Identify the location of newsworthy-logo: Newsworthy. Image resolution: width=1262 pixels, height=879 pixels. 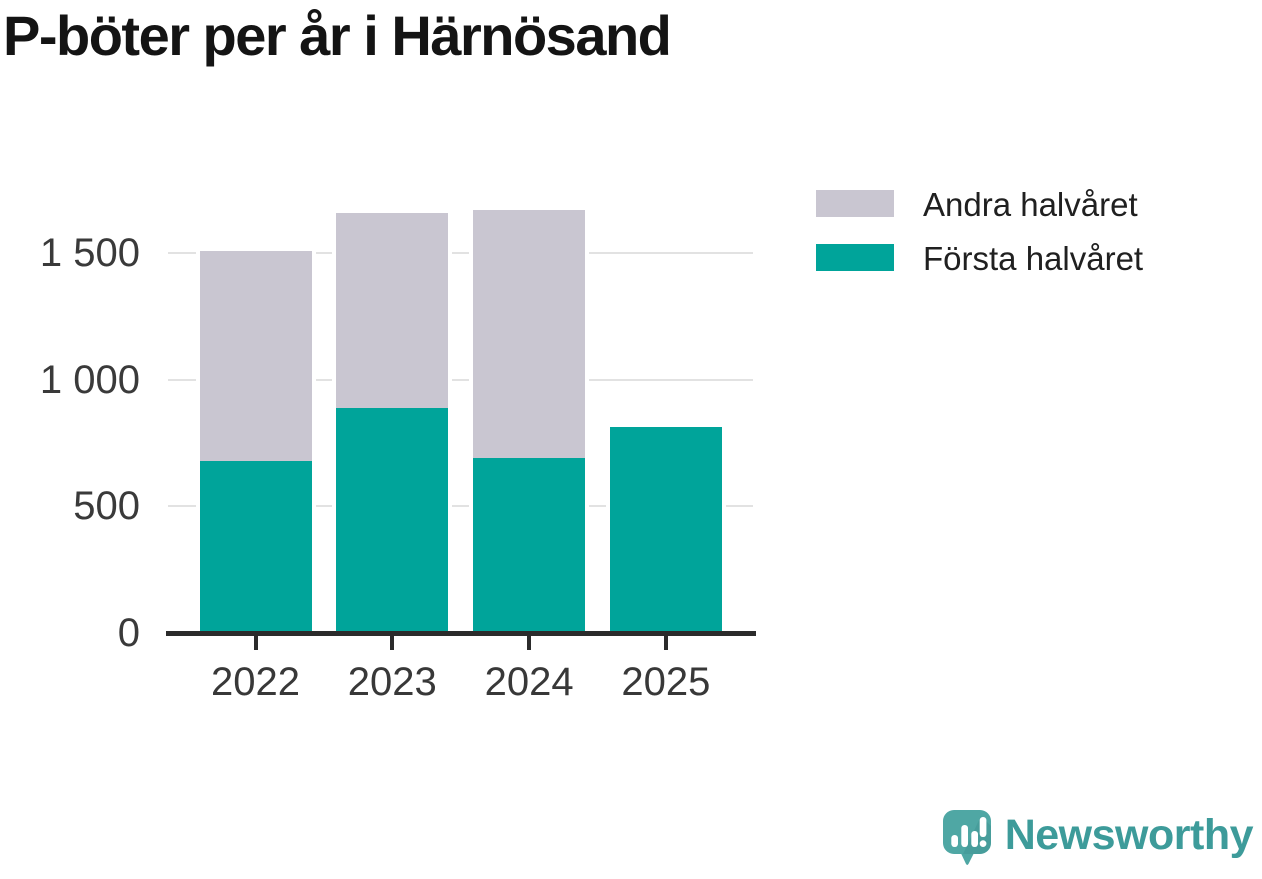
(1098, 838).